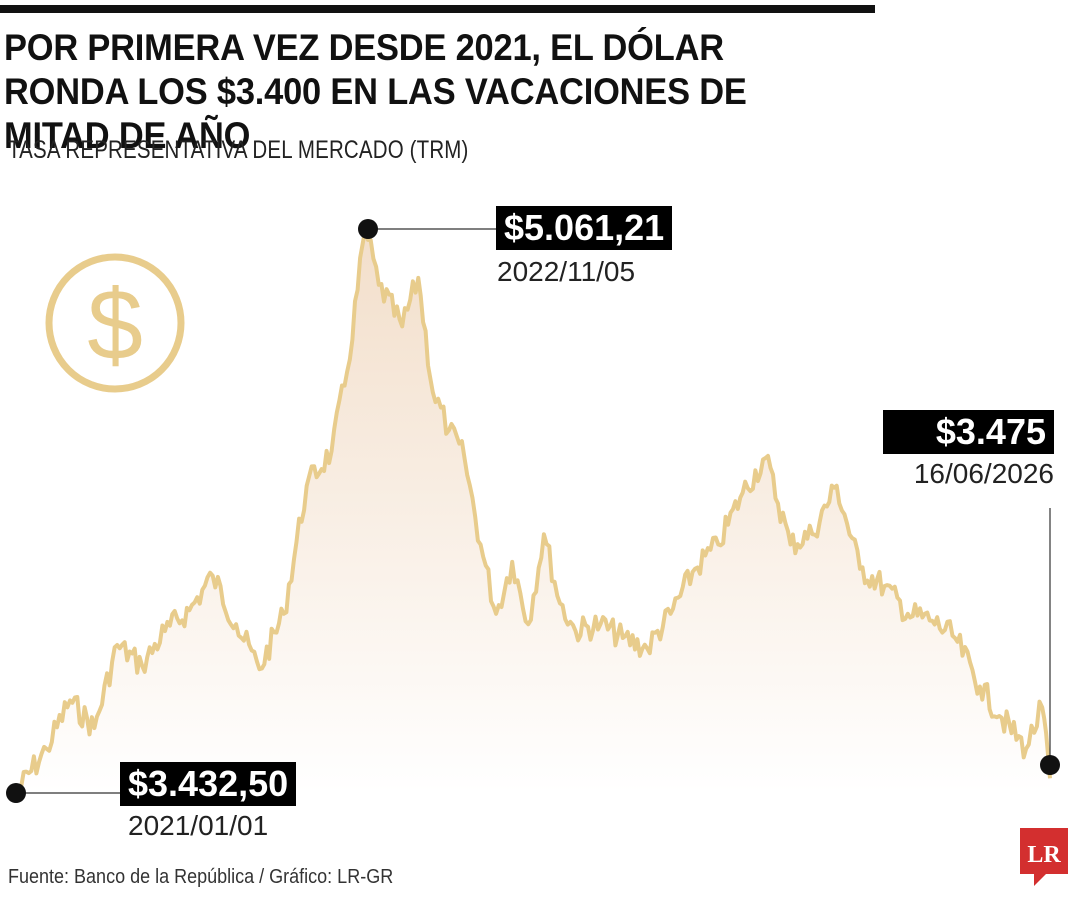 The image size is (1080, 900). Describe the element at coordinates (198, 825) in the screenshot. I see `start-date-label: 2021/01/01` at that location.